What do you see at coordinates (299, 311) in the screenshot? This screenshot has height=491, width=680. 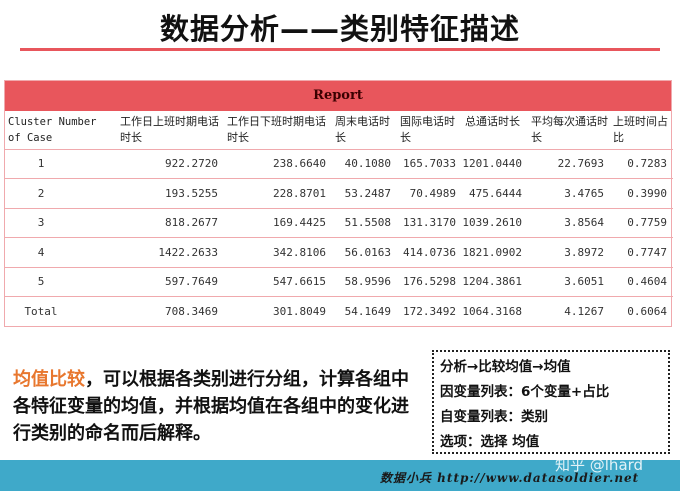 I see `table-cell: 301.8049` at bounding box center [299, 311].